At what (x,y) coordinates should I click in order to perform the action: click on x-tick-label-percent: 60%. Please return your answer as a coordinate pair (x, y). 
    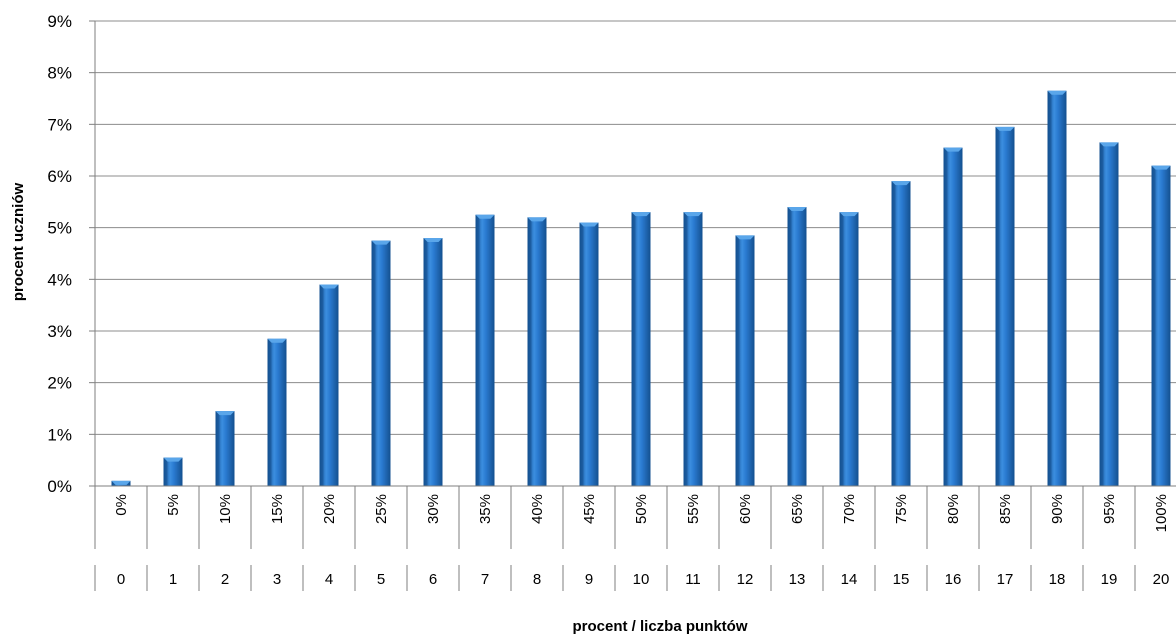
    Looking at the image, I should click on (745, 509).